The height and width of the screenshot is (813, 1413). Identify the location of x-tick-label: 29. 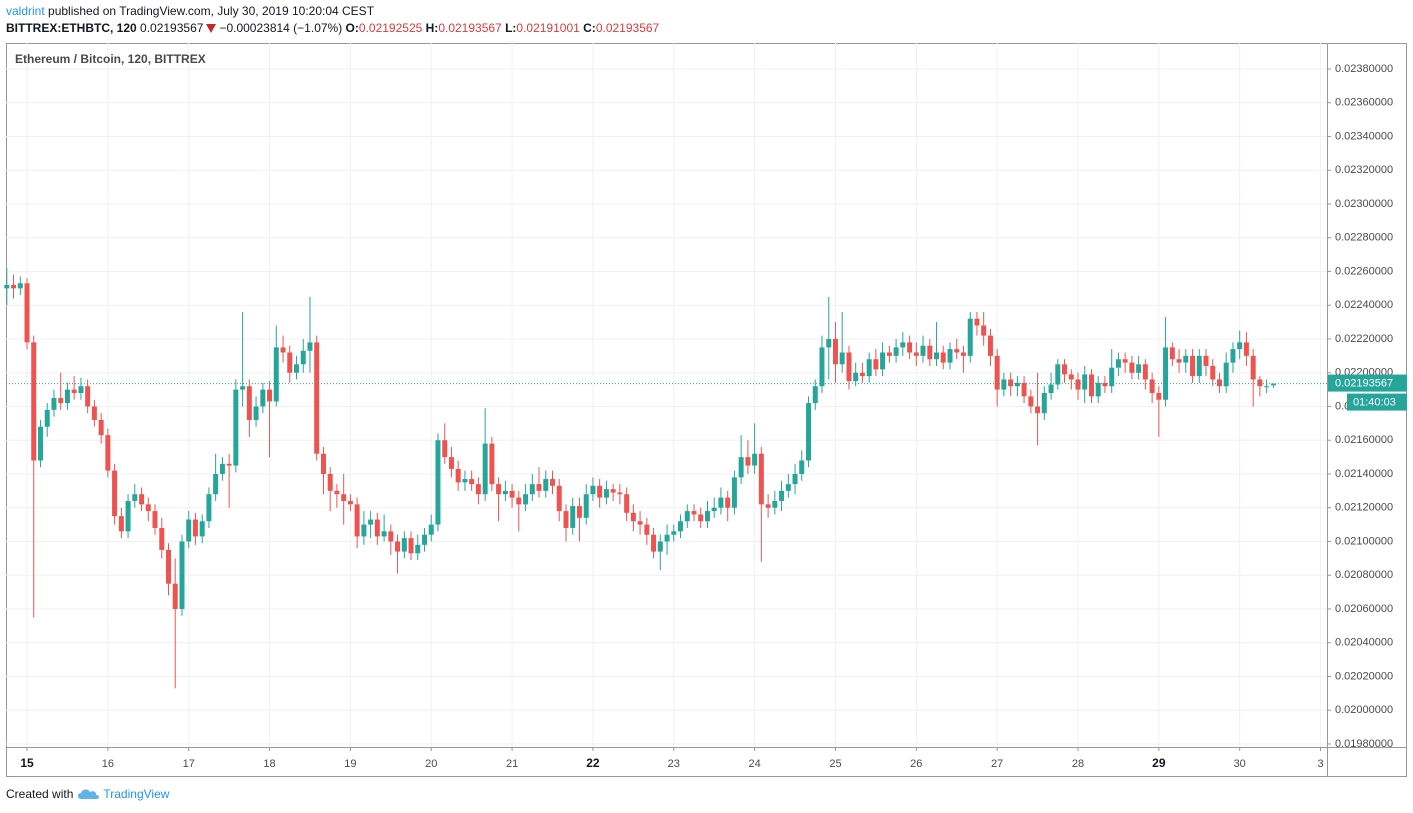
(1159, 763).